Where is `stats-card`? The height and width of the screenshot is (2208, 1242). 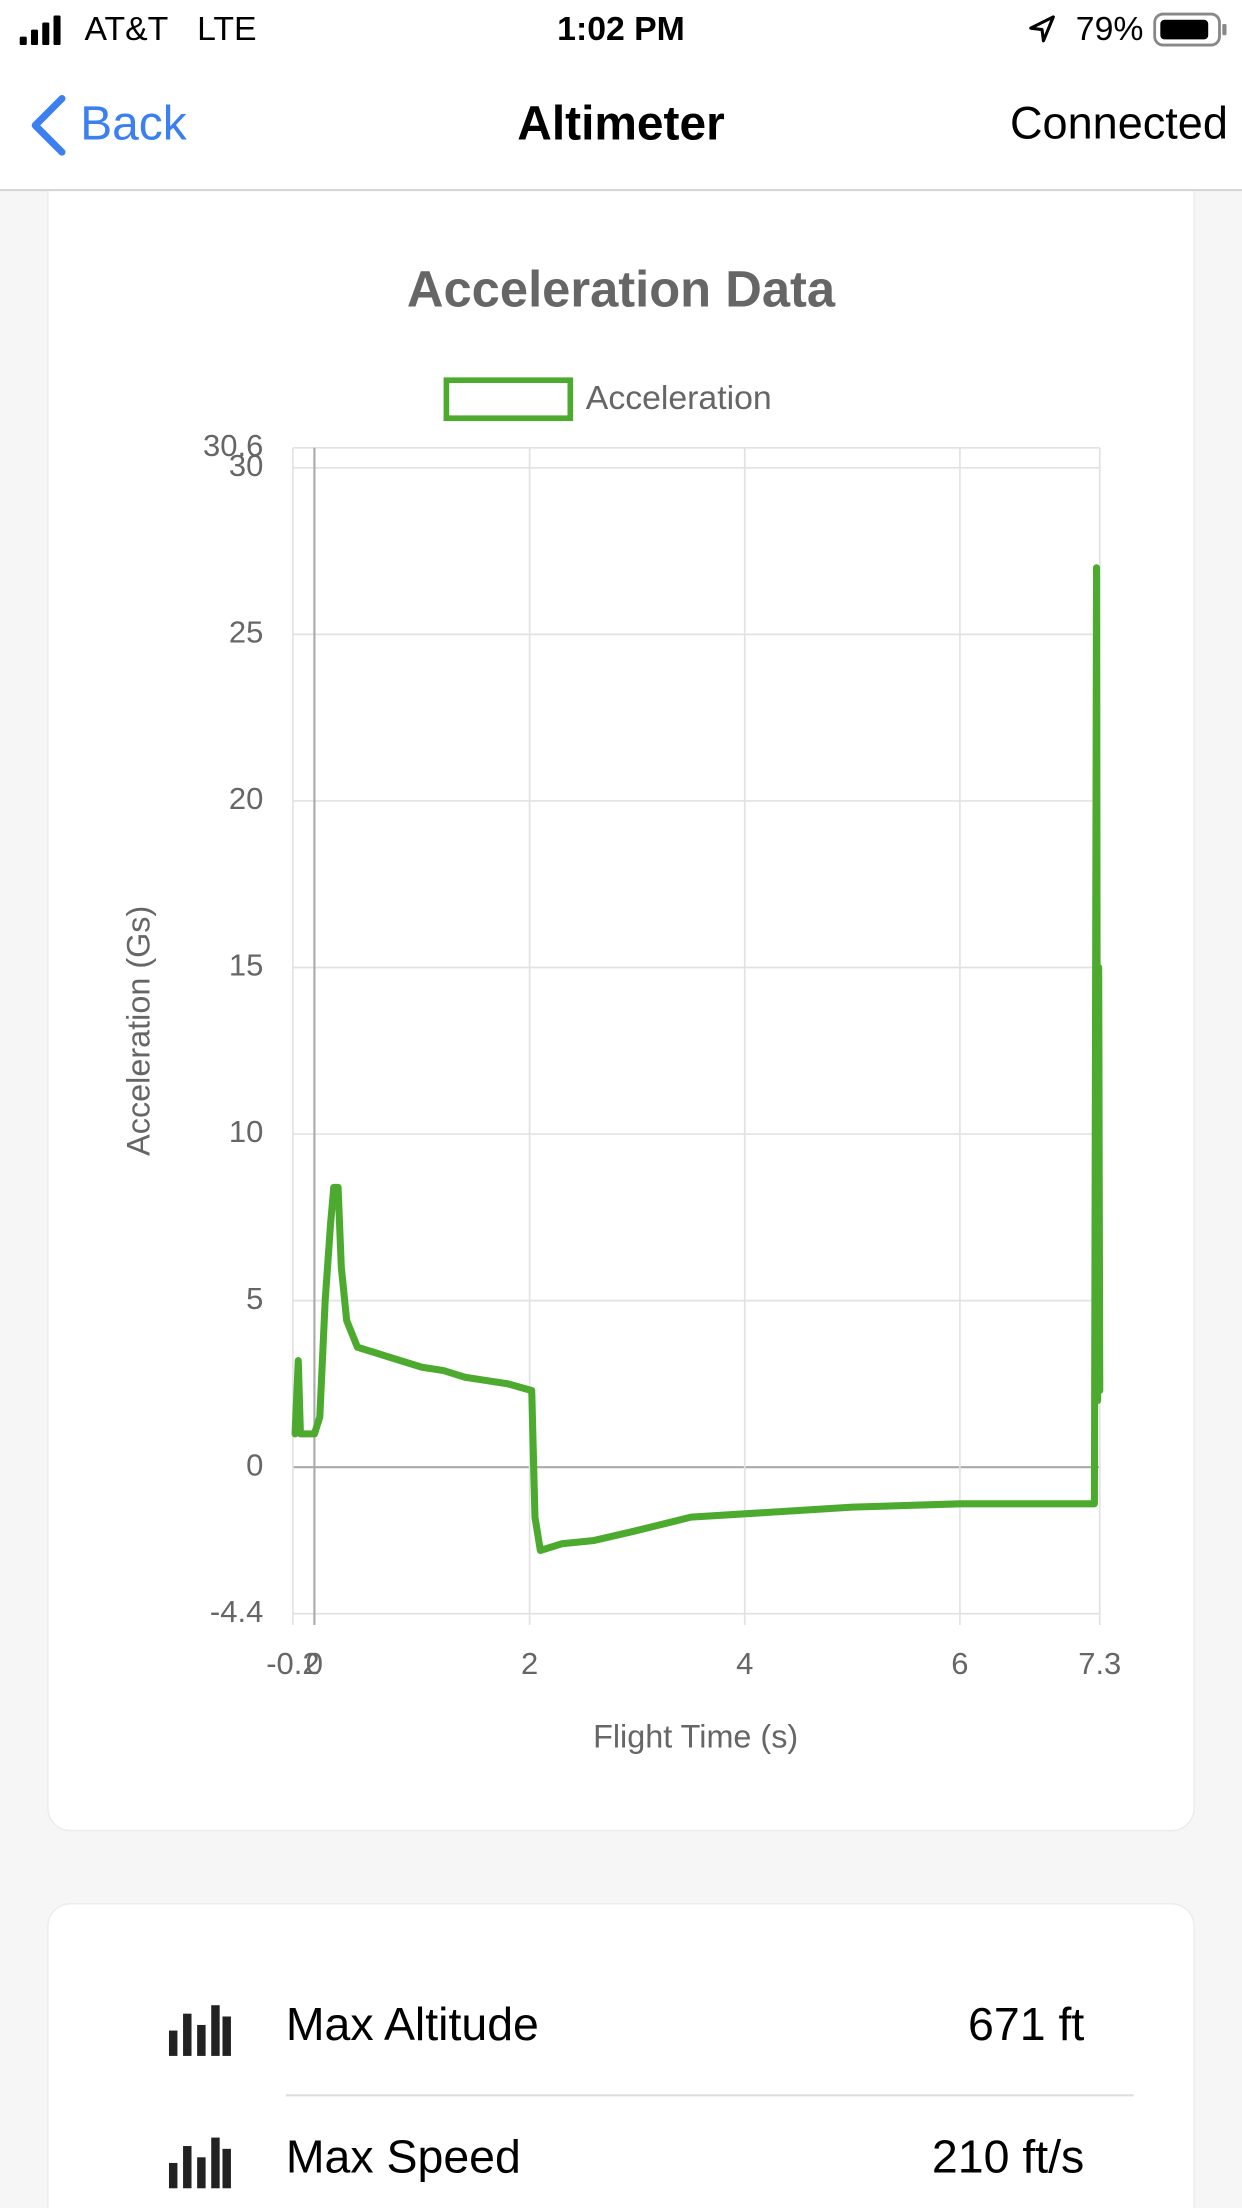
stats-card is located at coordinates (621, 2055).